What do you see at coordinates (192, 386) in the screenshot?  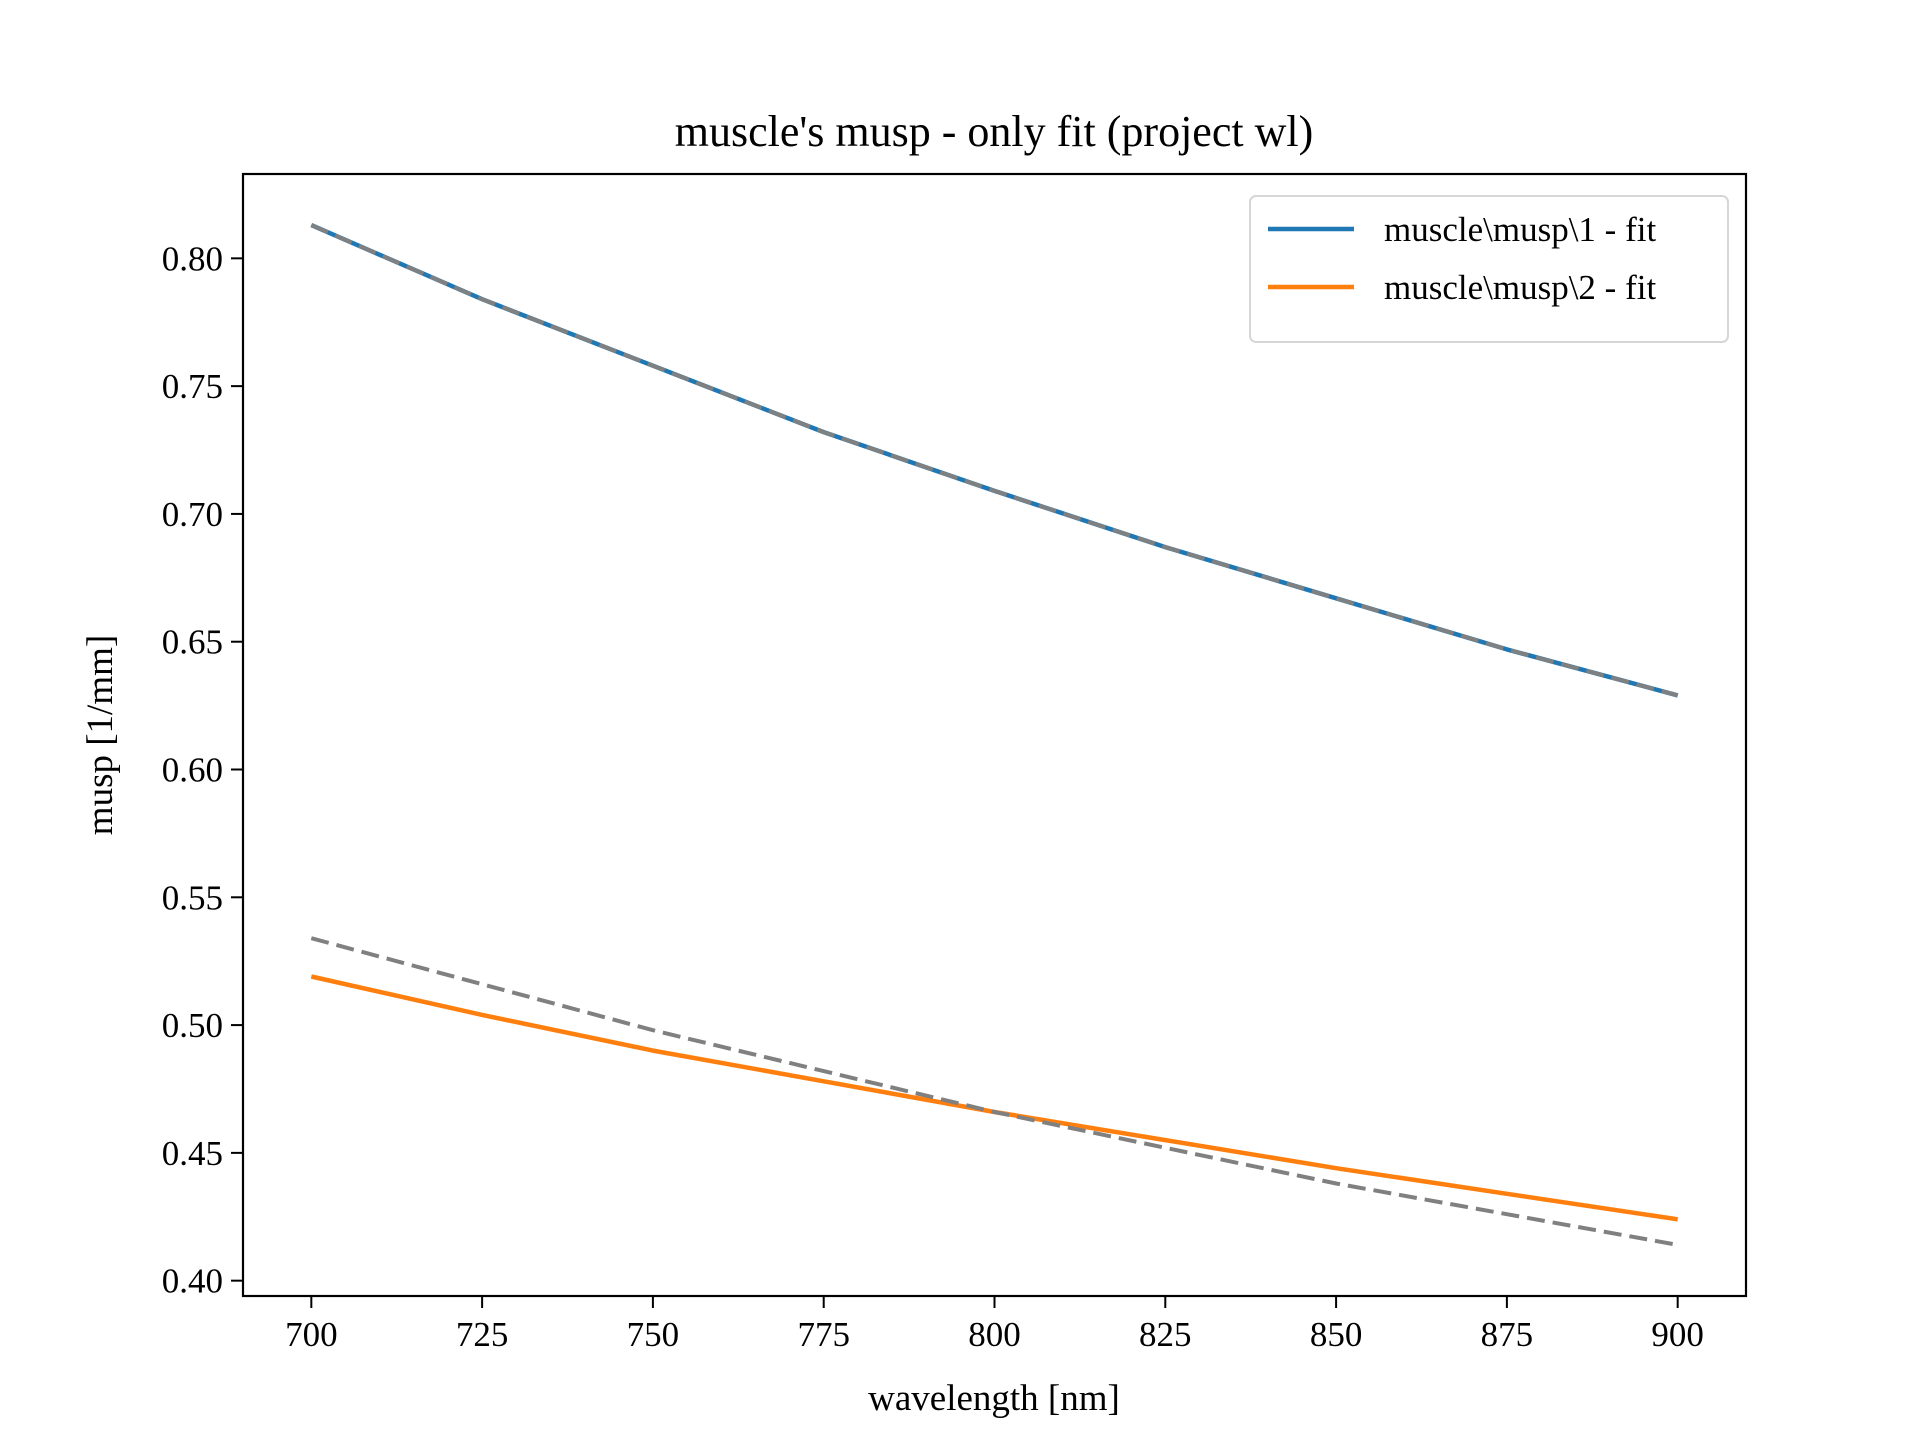 I see `y-tick-label: 0.75` at bounding box center [192, 386].